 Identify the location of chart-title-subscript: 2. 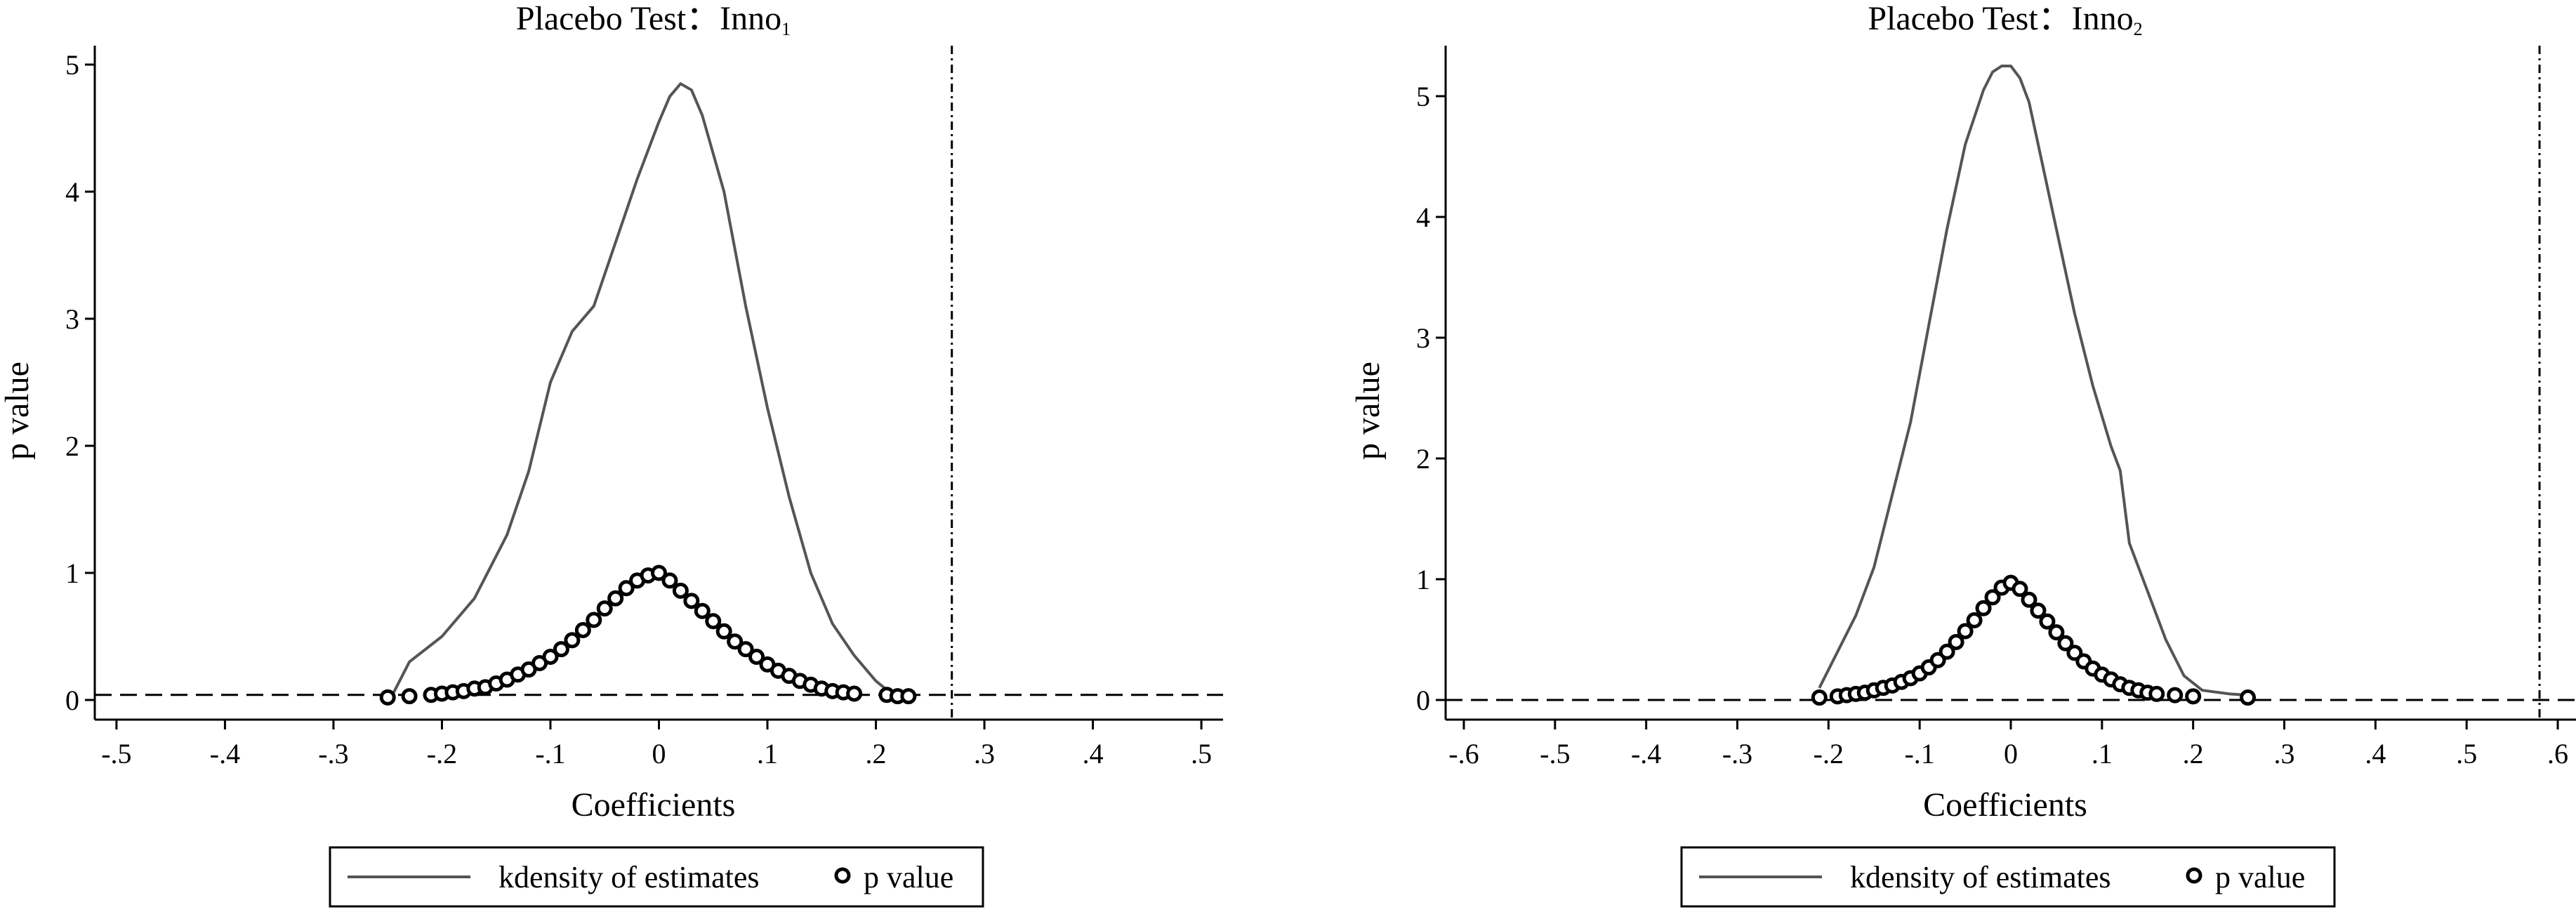
(2138, 29).